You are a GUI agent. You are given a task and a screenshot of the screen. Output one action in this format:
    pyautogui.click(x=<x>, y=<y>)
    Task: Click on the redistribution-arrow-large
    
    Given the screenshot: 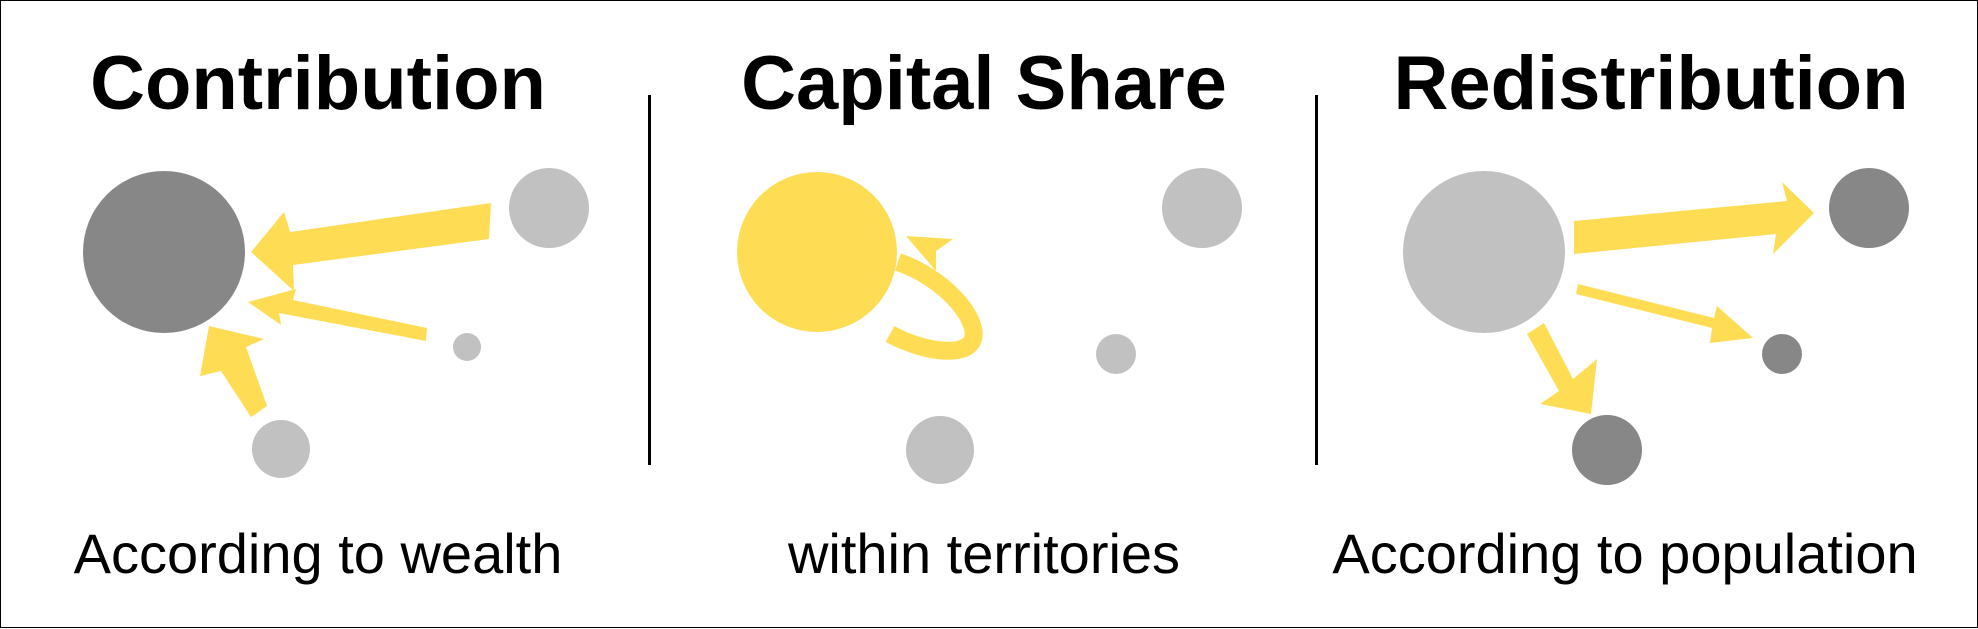 What is the action you would take?
    pyautogui.click(x=1694, y=218)
    